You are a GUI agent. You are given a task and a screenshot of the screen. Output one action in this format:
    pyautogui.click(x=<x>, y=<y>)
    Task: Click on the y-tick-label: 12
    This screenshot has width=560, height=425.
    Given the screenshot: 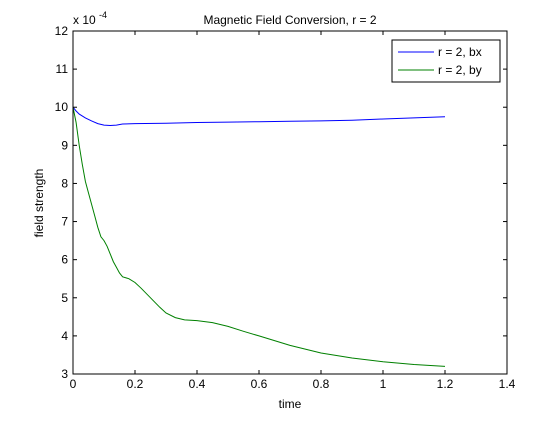 What is the action you would take?
    pyautogui.click(x=62, y=31)
    